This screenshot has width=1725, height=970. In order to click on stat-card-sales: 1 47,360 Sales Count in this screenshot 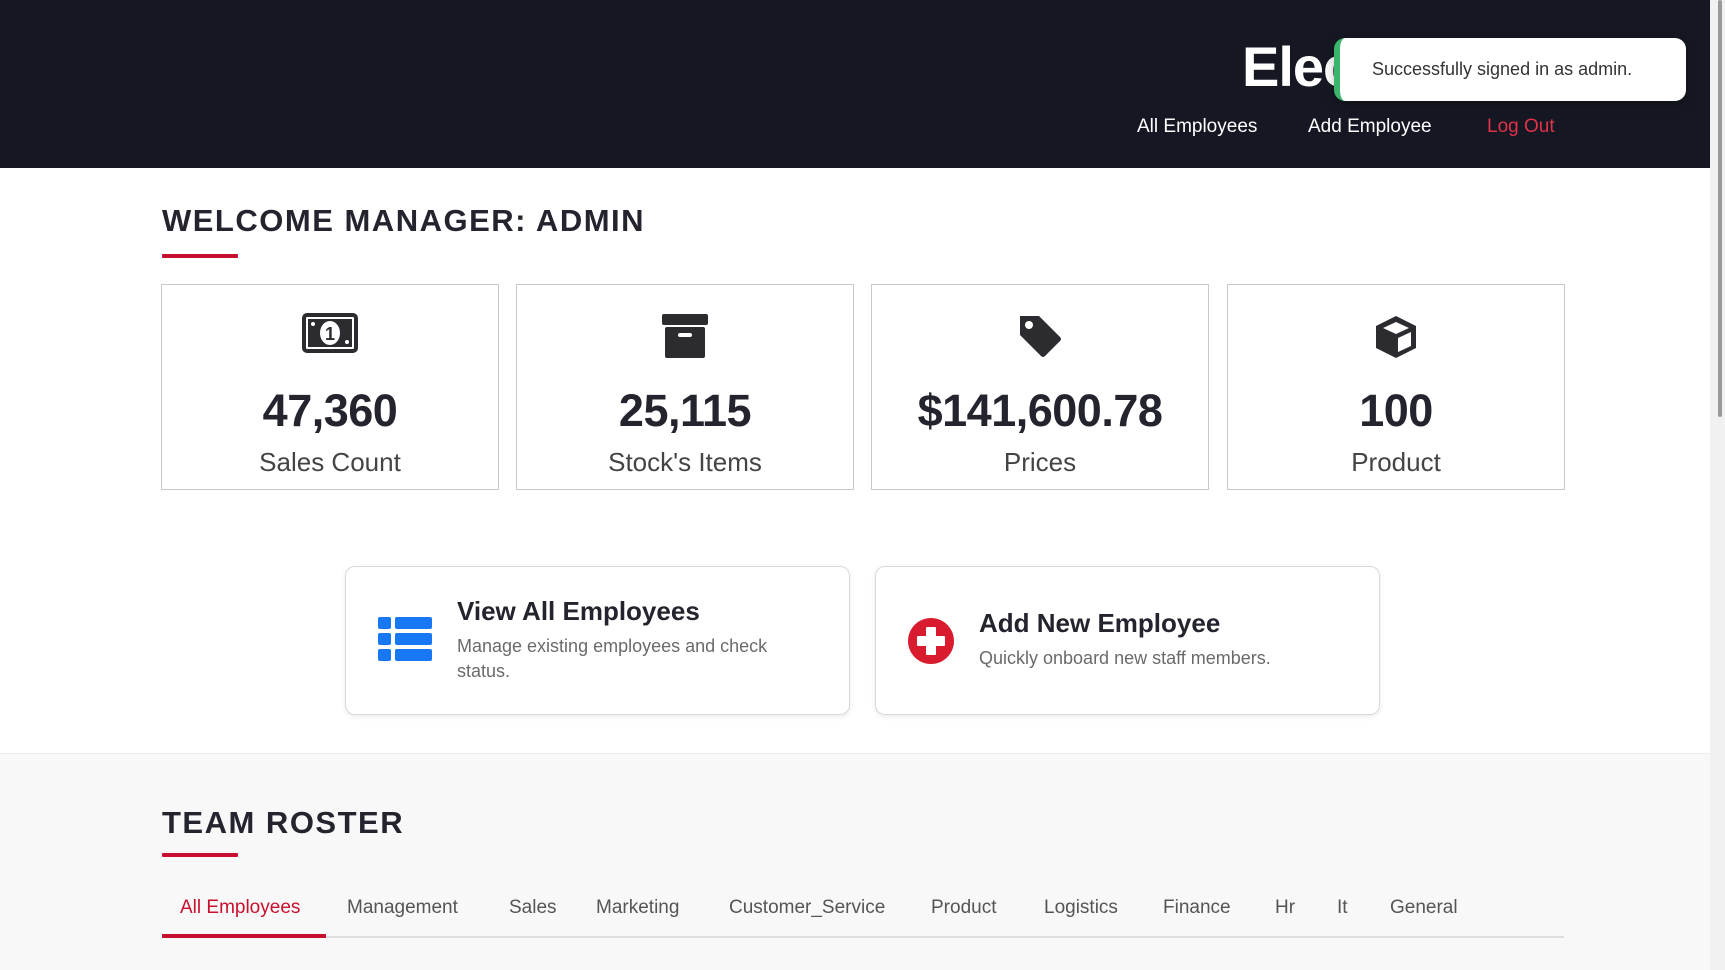, I will do `click(330, 387)`.